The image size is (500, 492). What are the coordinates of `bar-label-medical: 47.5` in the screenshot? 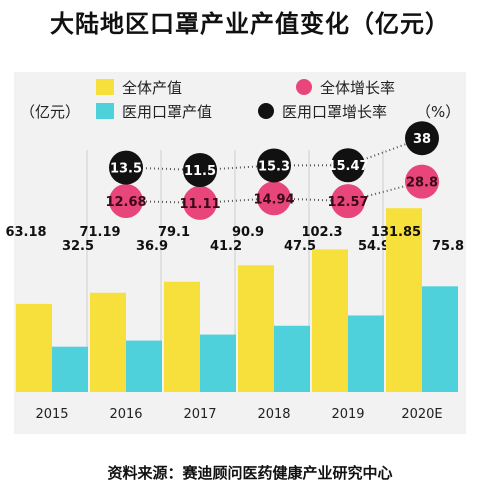 It's located at (300, 246).